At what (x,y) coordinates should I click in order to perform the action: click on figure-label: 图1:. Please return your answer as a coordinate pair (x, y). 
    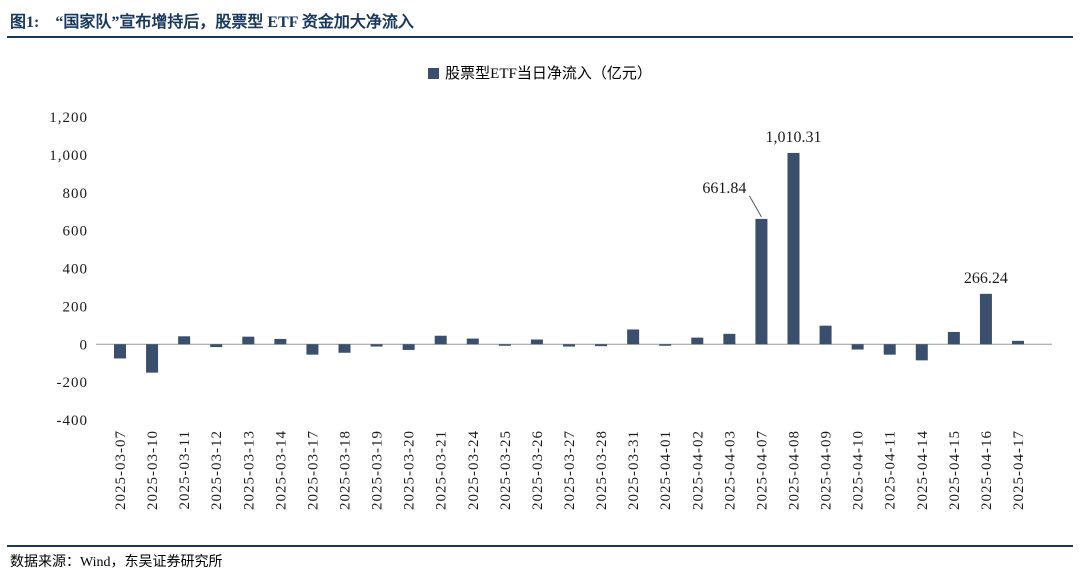
    Looking at the image, I should click on (25, 22).